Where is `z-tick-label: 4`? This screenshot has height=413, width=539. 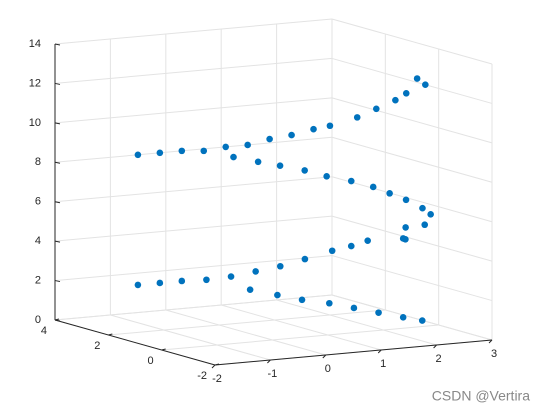
z-tick-label: 4 is located at coordinates (38, 241).